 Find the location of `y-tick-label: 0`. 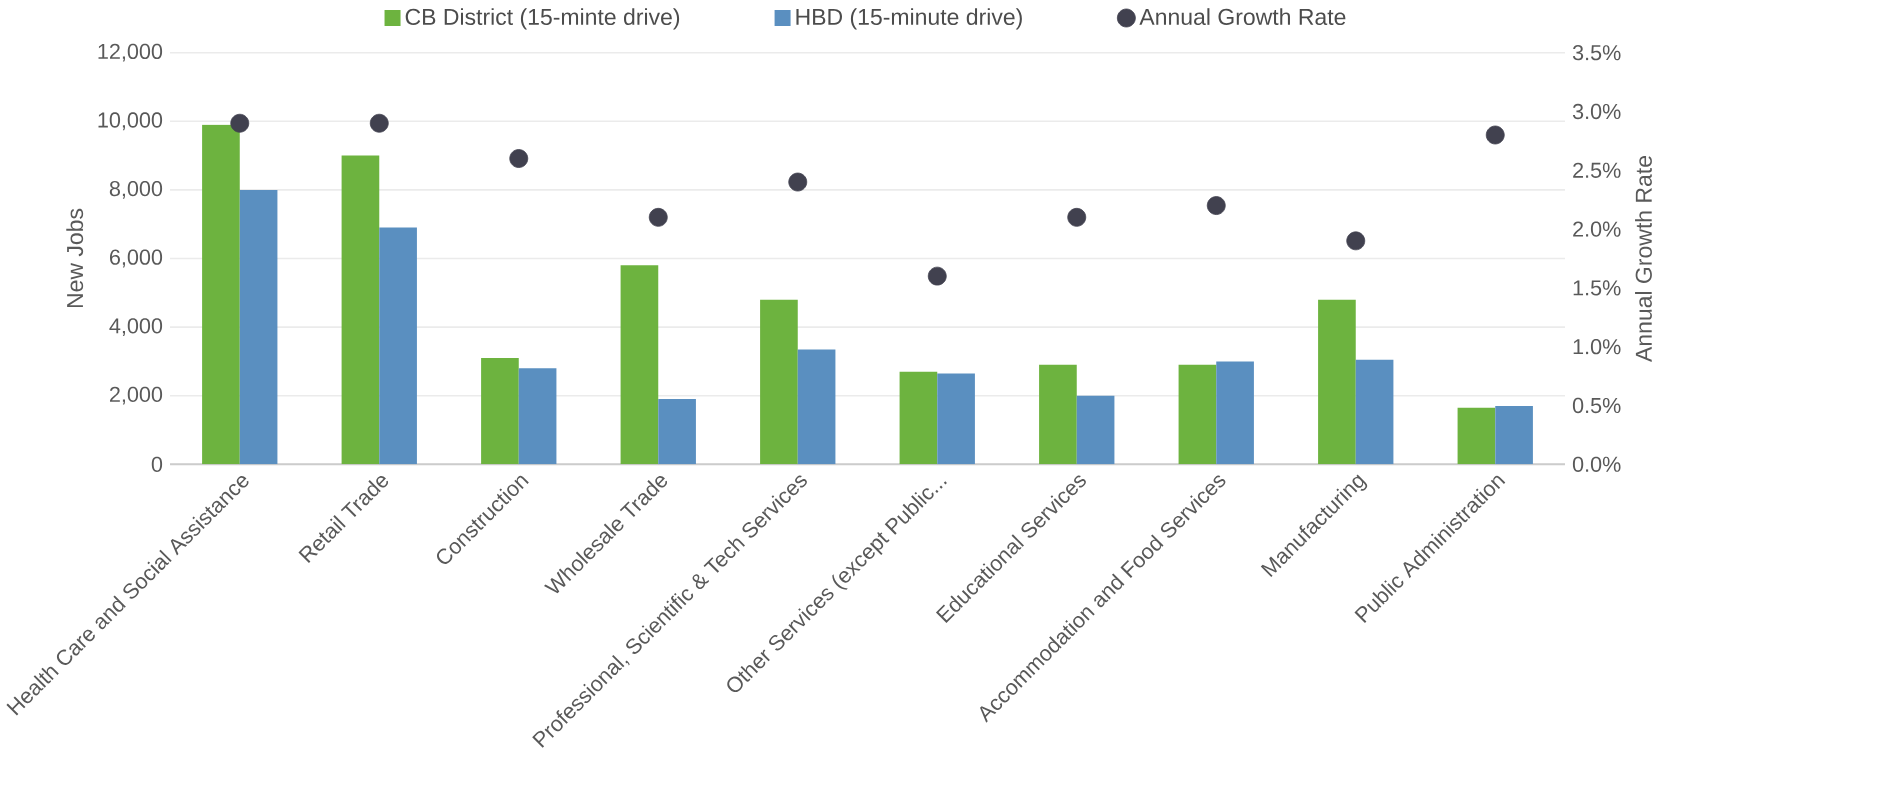

y-tick-label: 0 is located at coordinates (157, 464).